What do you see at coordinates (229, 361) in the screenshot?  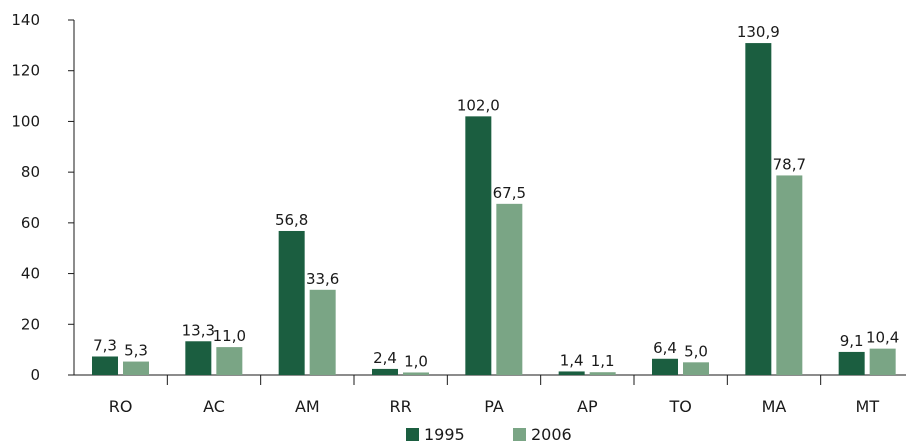 I see `bar-2006-ac` at bounding box center [229, 361].